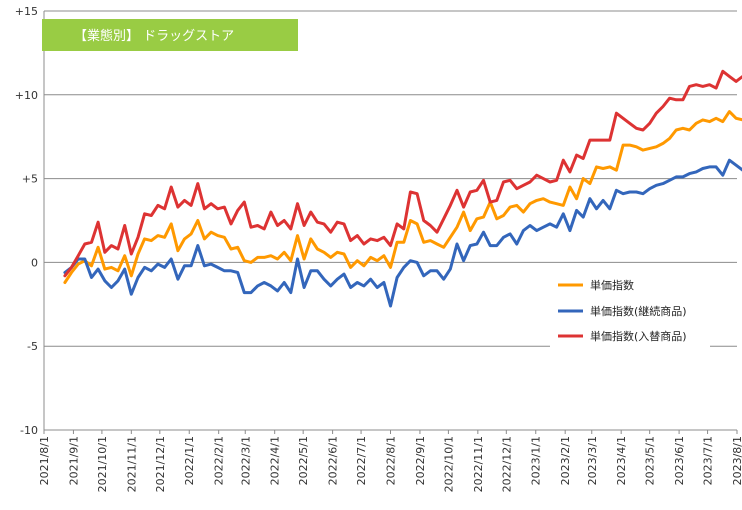 This screenshot has height=510, width=742. Describe the element at coordinates (30, 179) in the screenshot. I see `y-tick-label: +5` at that location.